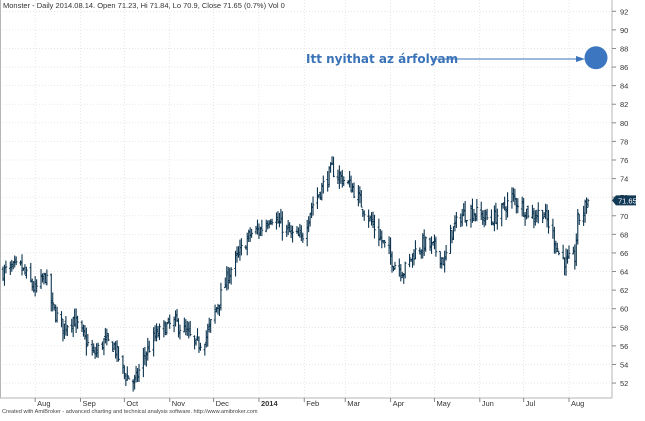 This screenshot has width=645, height=421. What do you see at coordinates (624, 290) in the screenshot?
I see `y-tick-label: 62` at bounding box center [624, 290].